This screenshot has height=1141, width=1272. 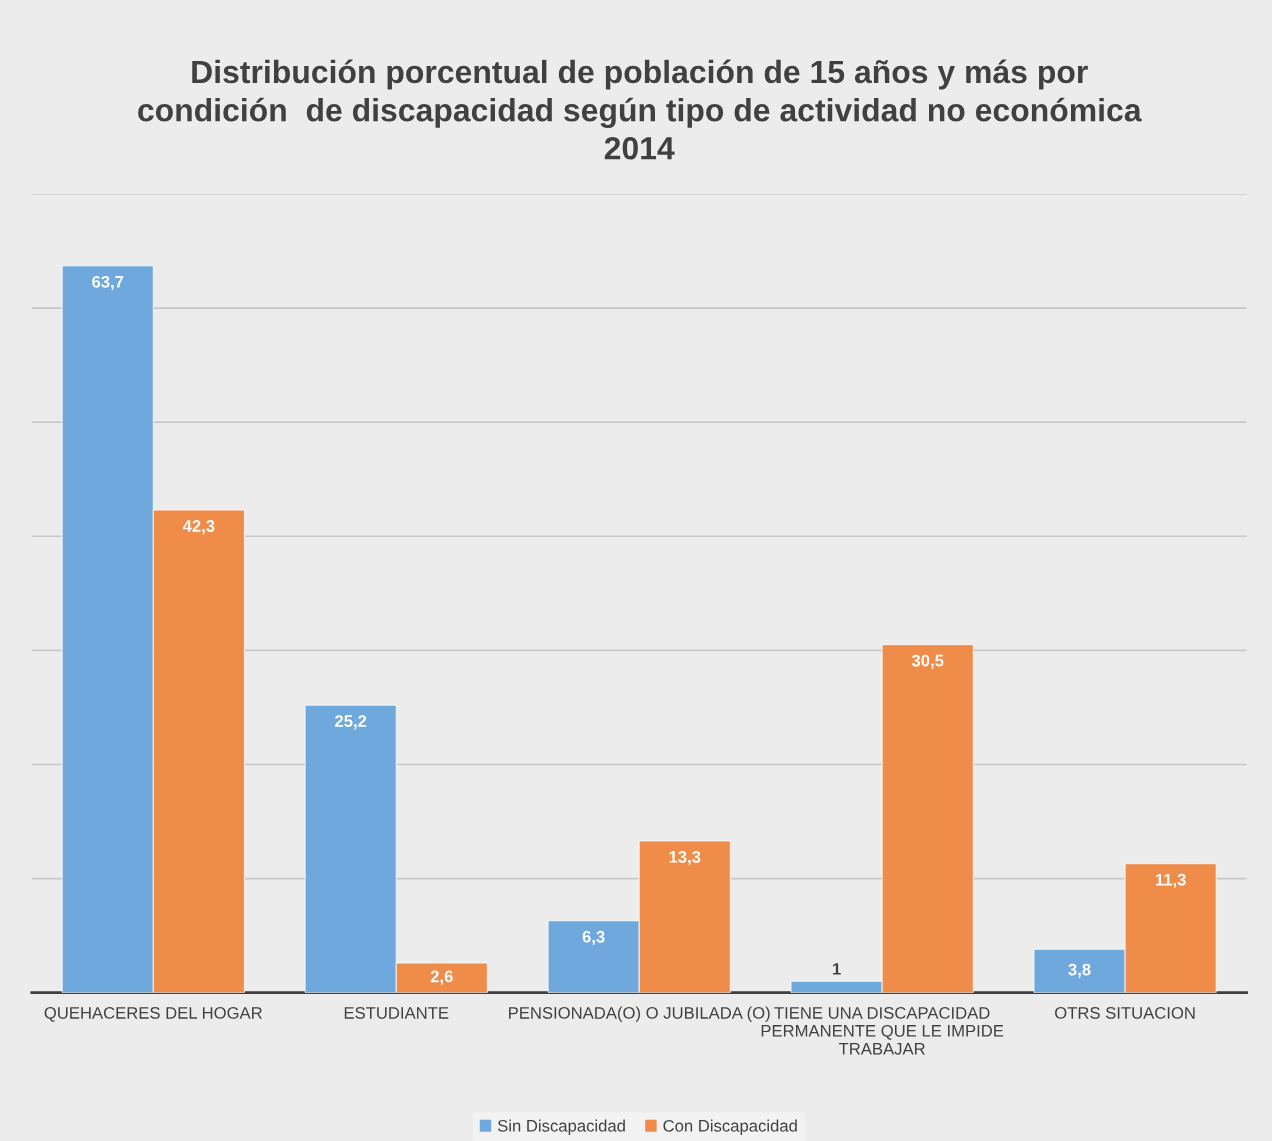 I want to click on data-label: 25,2, so click(x=351, y=722).